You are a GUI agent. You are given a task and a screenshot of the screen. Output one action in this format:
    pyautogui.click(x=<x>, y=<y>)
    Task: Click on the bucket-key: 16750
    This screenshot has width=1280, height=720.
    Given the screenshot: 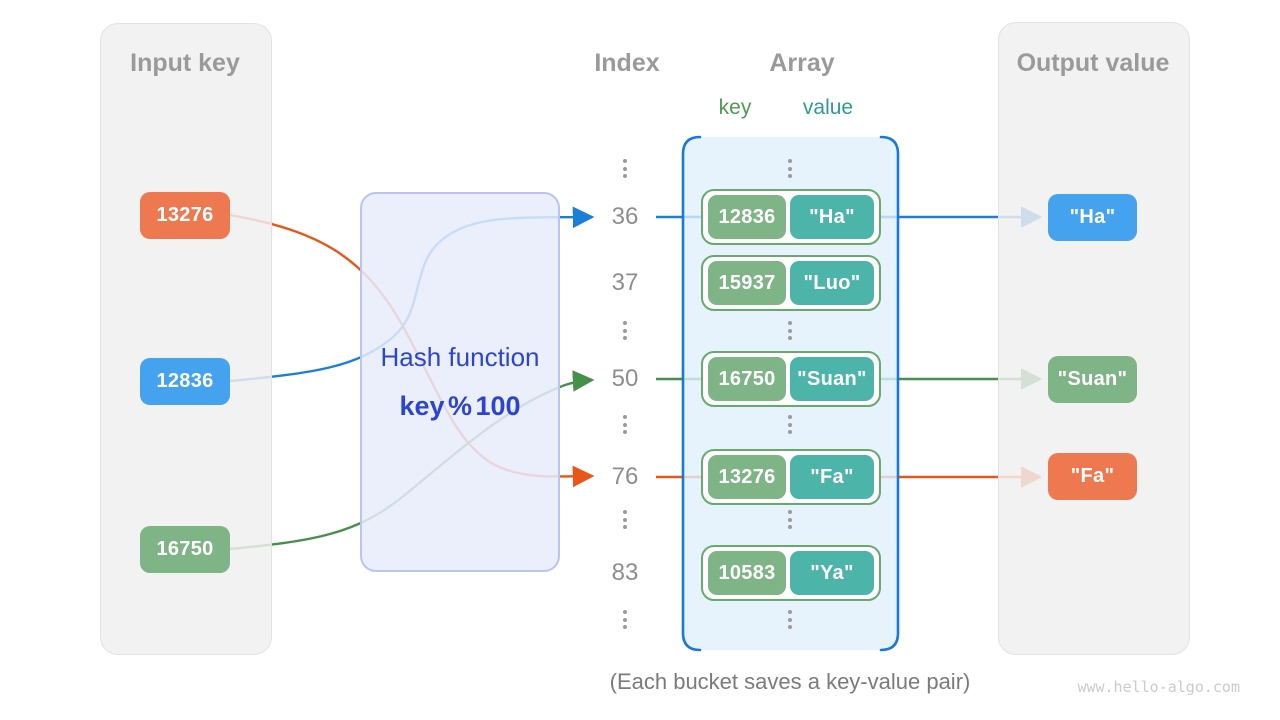 What is the action you would take?
    pyautogui.click(x=747, y=379)
    